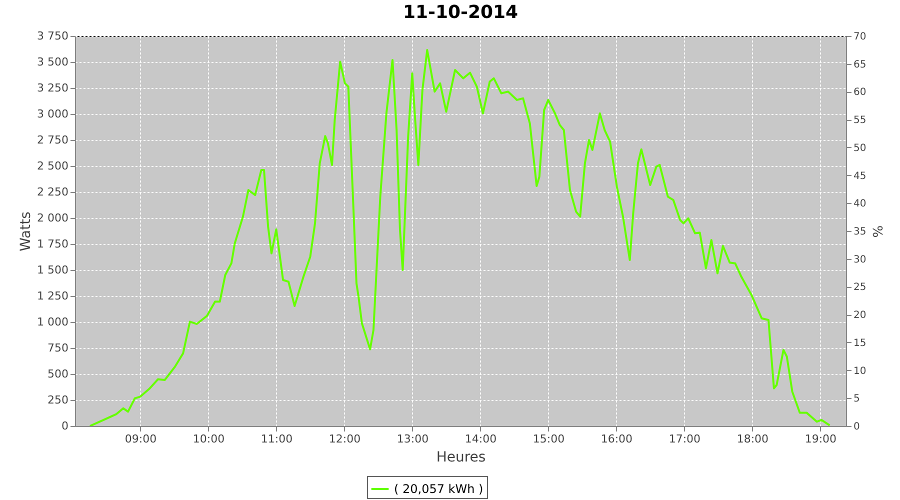 Image resolution: width=900 pixels, height=500 pixels. I want to click on y-tick-label: 1 250, so click(52, 296).